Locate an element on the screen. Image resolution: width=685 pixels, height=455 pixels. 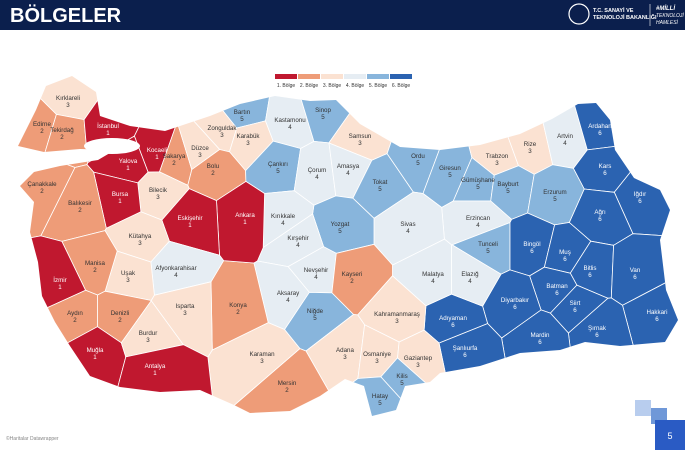
slogan: #MİLLİ is located at coordinates (665, 8).